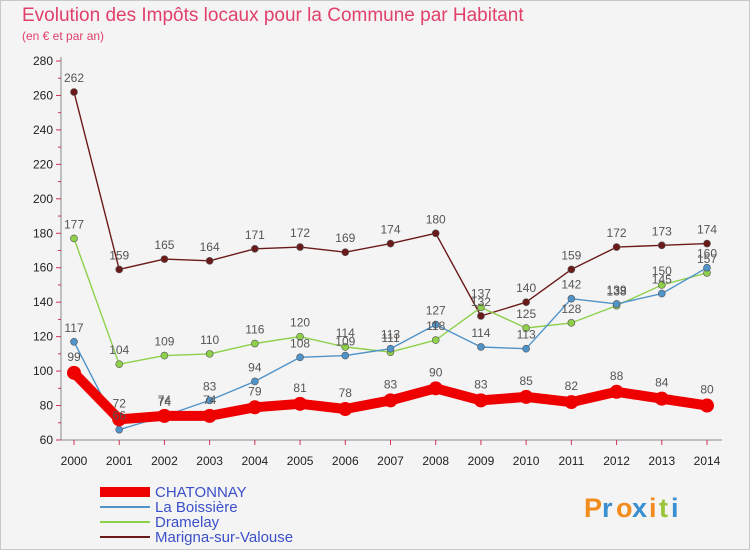 This screenshot has width=750, height=550. What do you see at coordinates (43, 233) in the screenshot?
I see `y-tick-label: 180` at bounding box center [43, 233].